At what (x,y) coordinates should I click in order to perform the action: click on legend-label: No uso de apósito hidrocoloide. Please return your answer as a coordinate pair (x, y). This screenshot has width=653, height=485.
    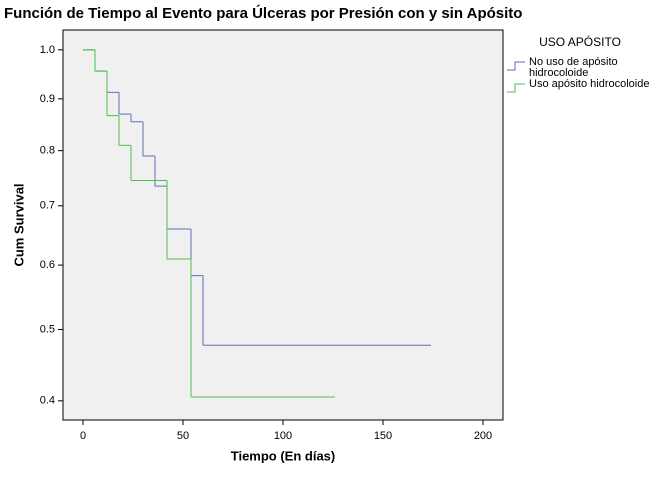
    Looking at the image, I should click on (573, 67).